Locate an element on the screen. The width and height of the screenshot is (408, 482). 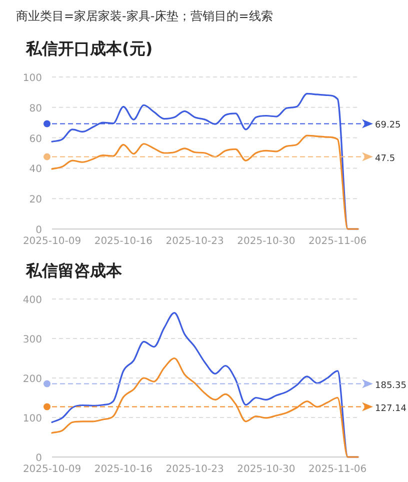
text: 商业类目=家居家装-家具-床垫；营销目的=线索 is located at coordinates (144, 16).